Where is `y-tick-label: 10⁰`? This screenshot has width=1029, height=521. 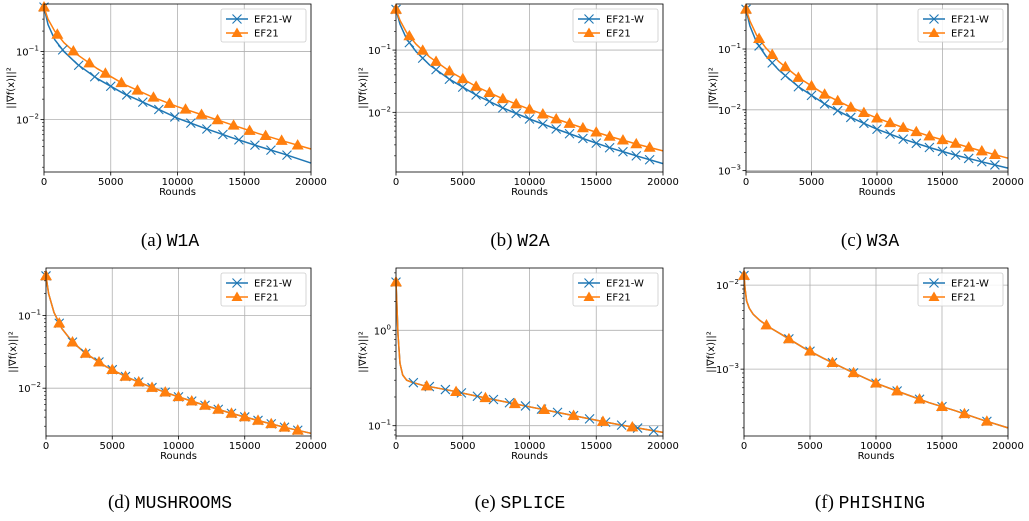 y-tick-label: 10⁰ is located at coordinates (382, 330).